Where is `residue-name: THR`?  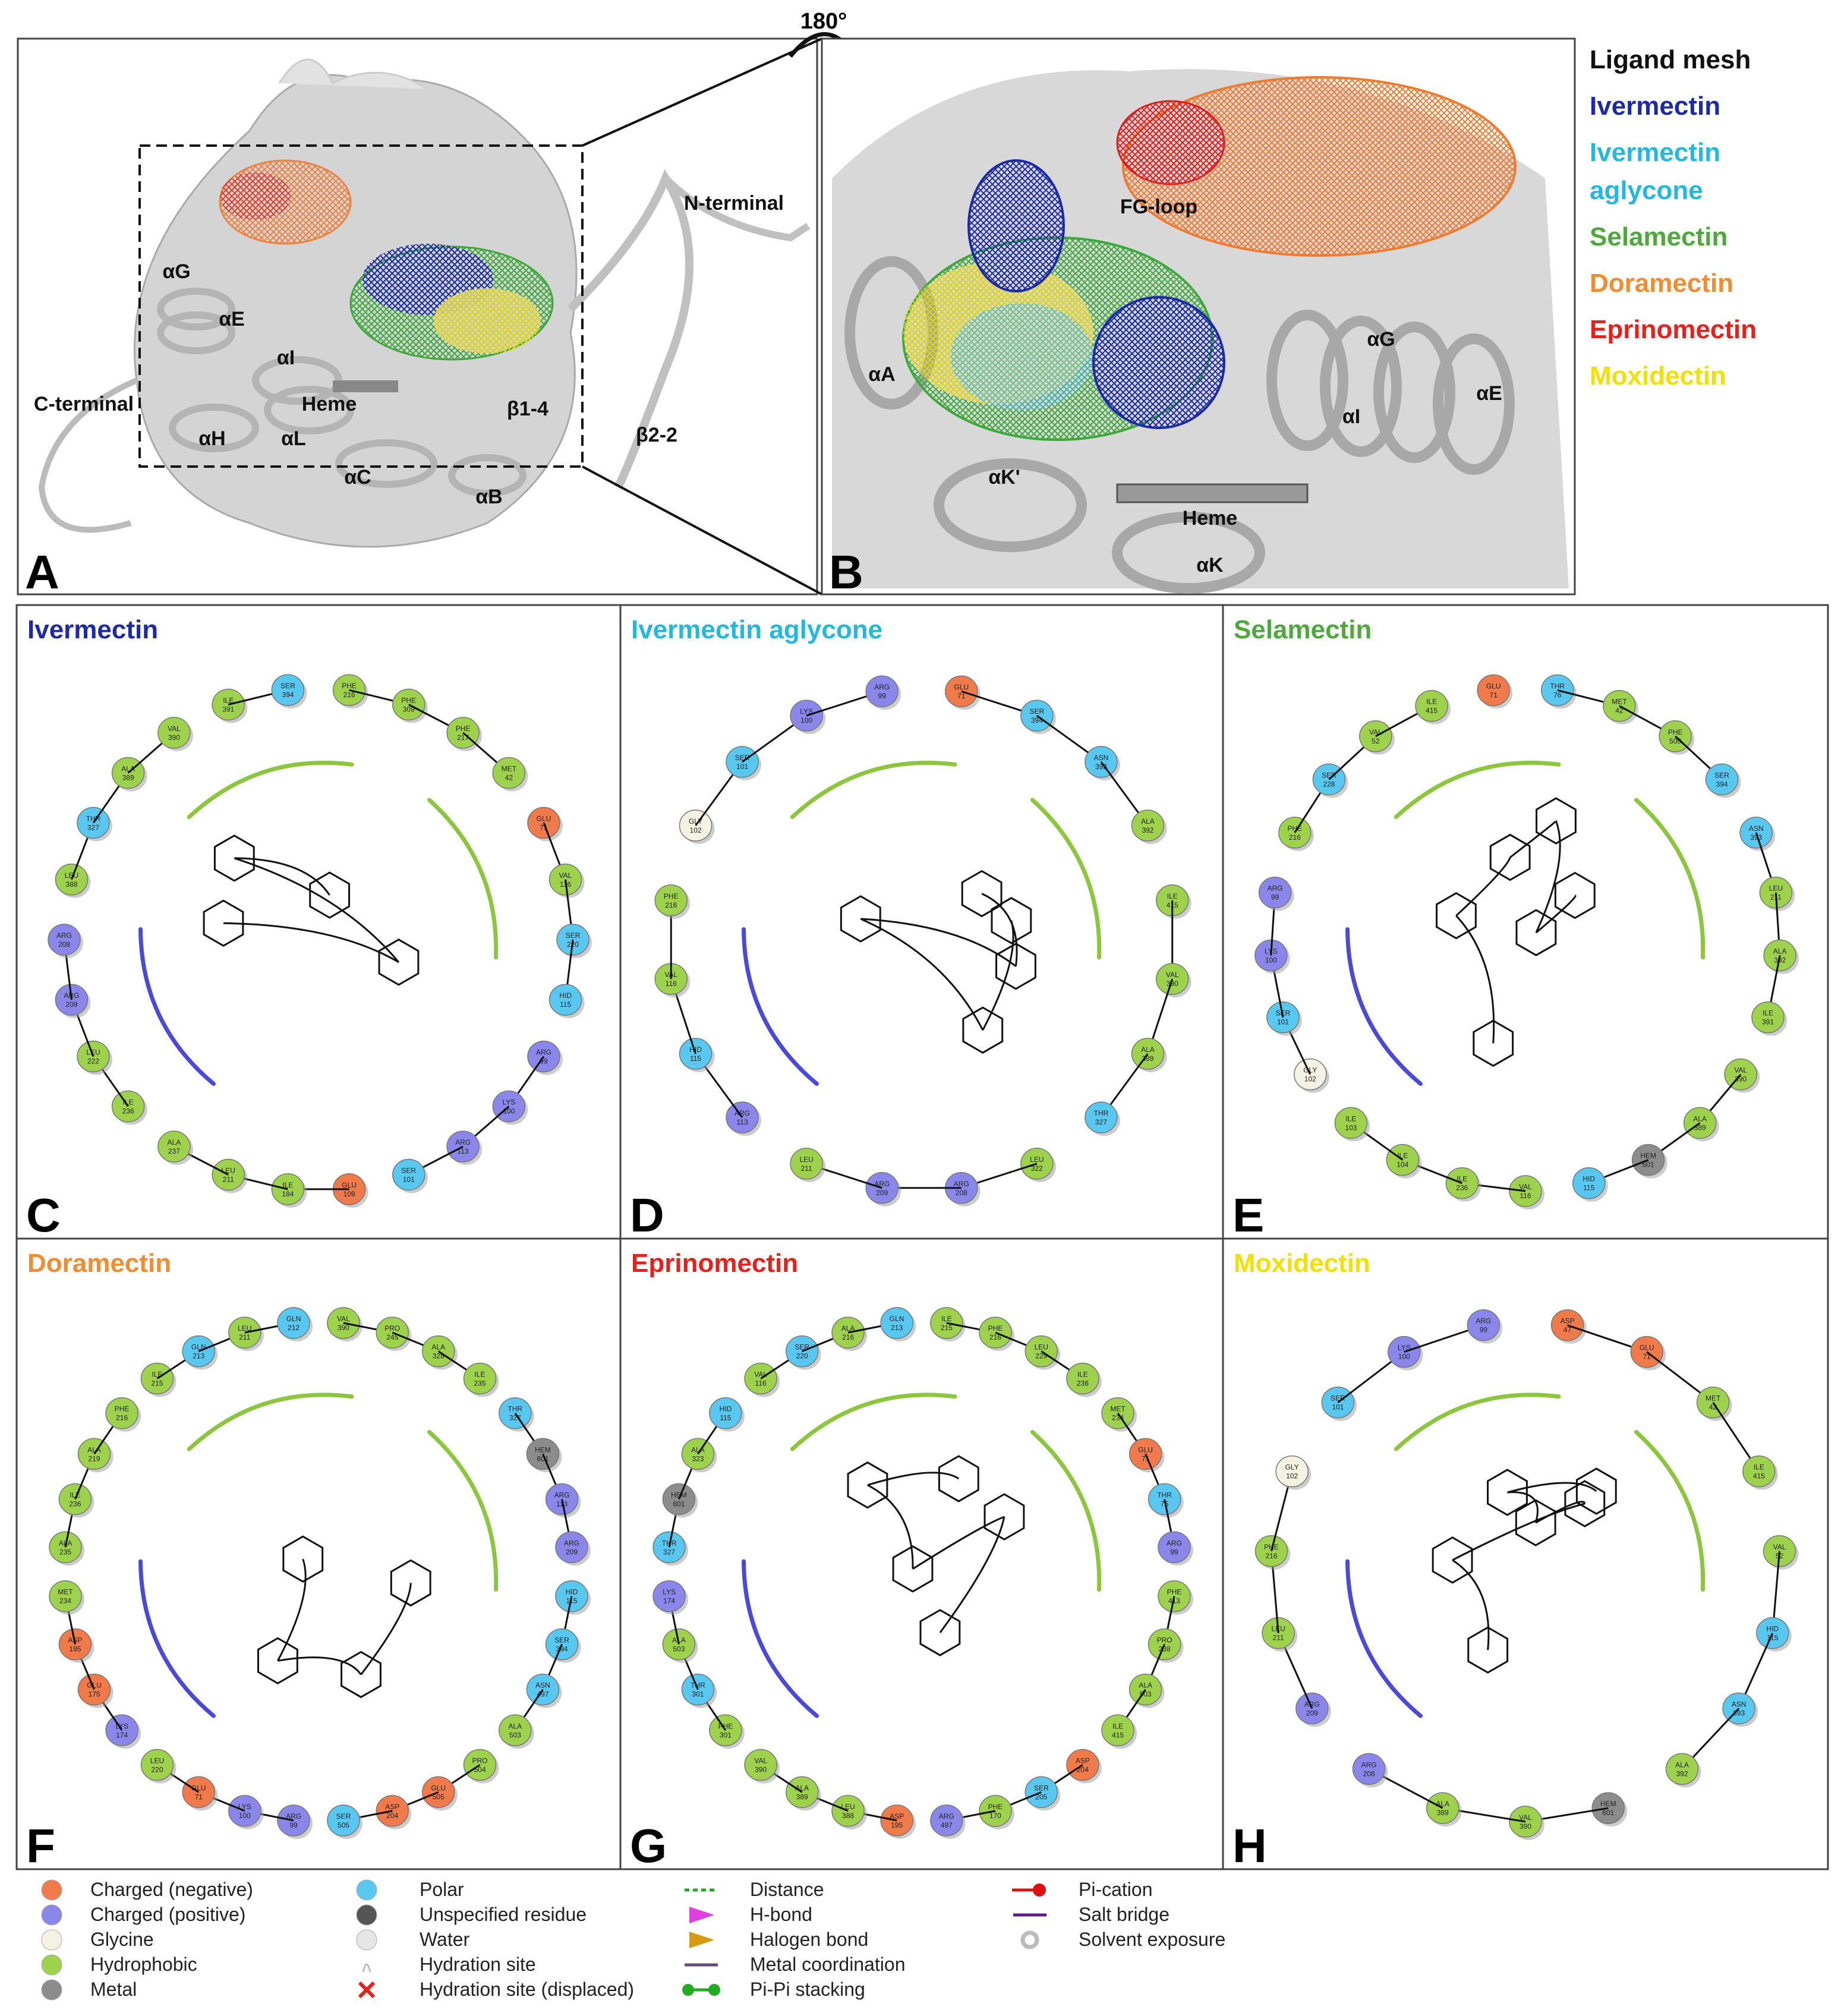 residue-name: THR is located at coordinates (1557, 686).